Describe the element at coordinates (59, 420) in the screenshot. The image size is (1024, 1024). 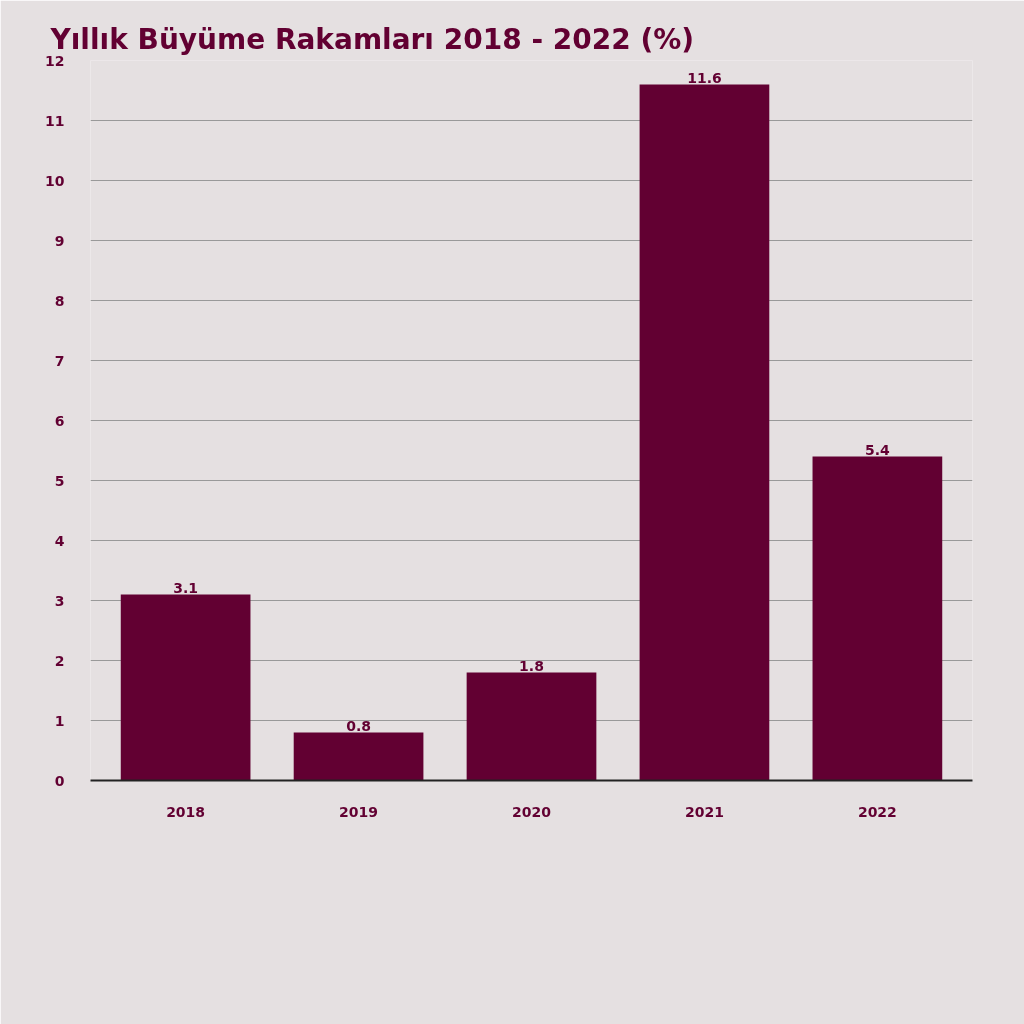
I see `y-tick-label: 6` at that location.